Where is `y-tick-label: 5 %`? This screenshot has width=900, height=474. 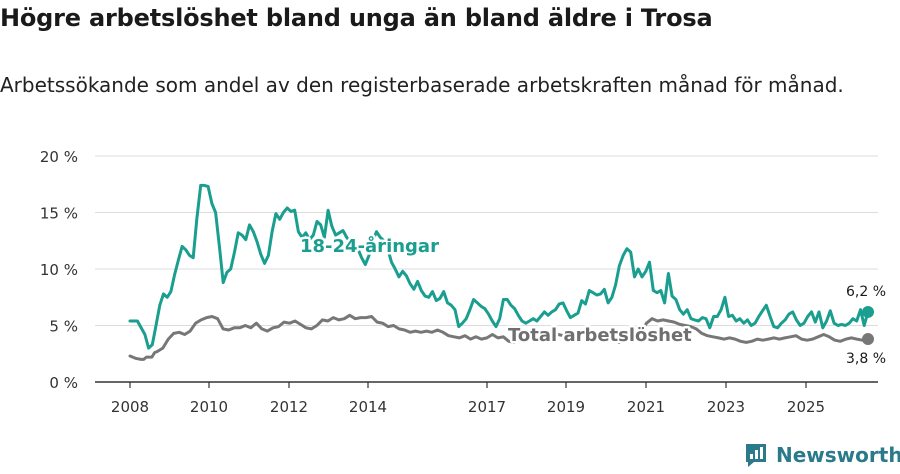 y-tick-label: 5 % is located at coordinates (63, 327).